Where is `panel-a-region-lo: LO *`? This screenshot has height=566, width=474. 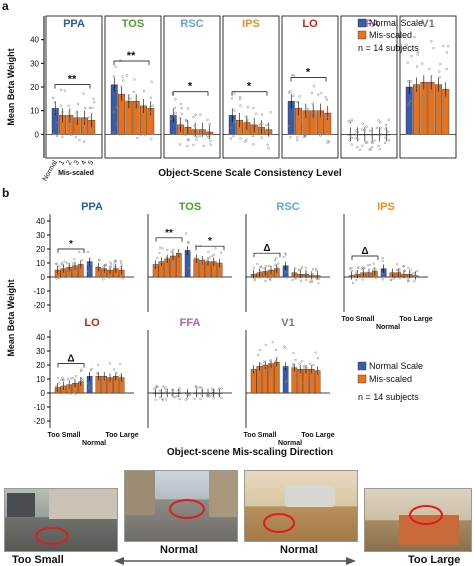 panel-a-region-lo: LO * is located at coordinates (310, 87).